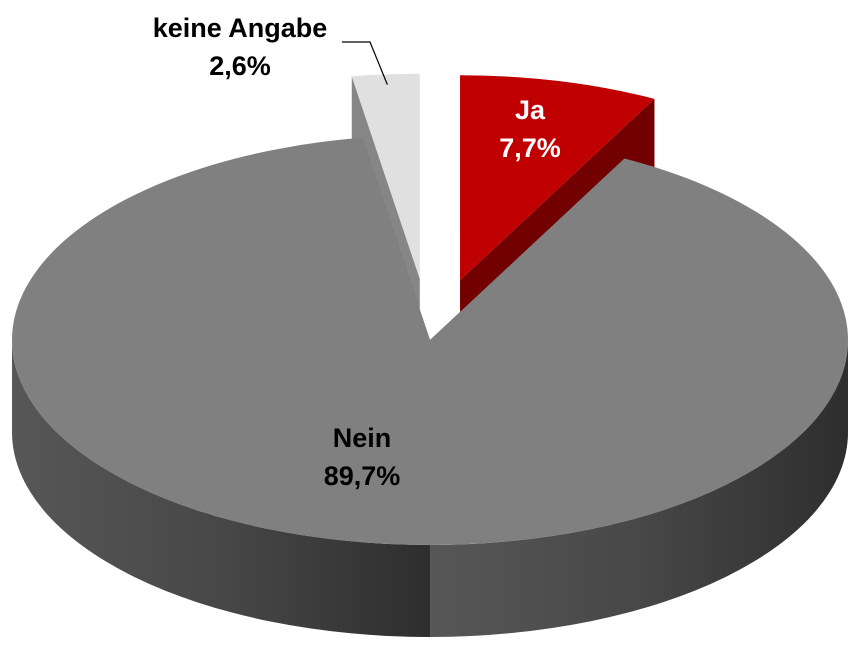  Describe the element at coordinates (240, 28) in the screenshot. I see `slice-category-label: keine Angabe` at that location.